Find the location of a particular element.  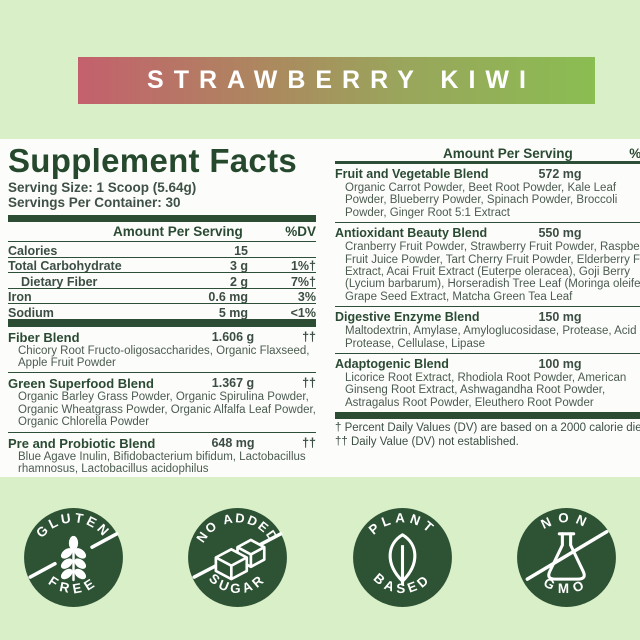

blend-amount: 1.606 g is located at coordinates (233, 336).